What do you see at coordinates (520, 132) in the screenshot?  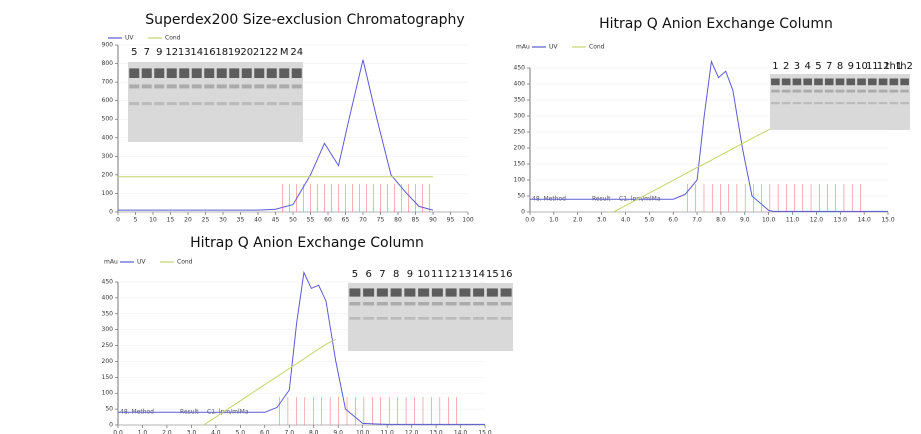 I see `y-tick-label: 250` at bounding box center [520, 132].